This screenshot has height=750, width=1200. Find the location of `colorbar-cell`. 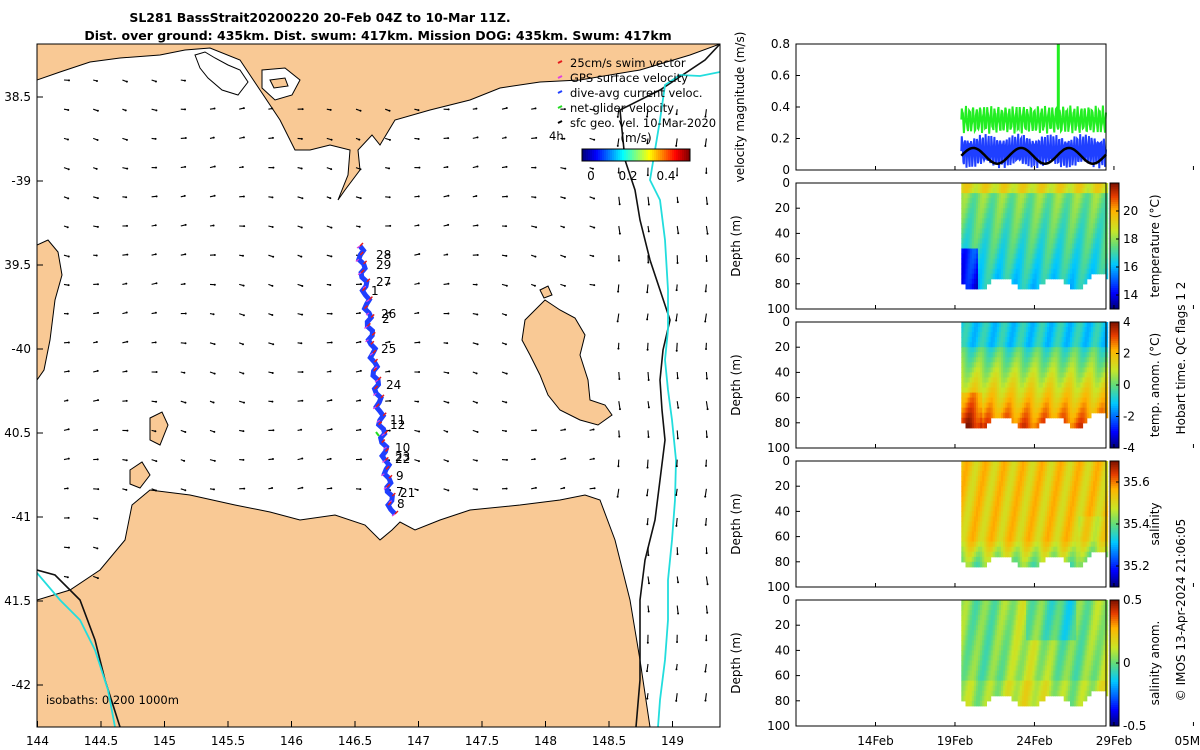

colorbar-cell is located at coordinates (621, 155).